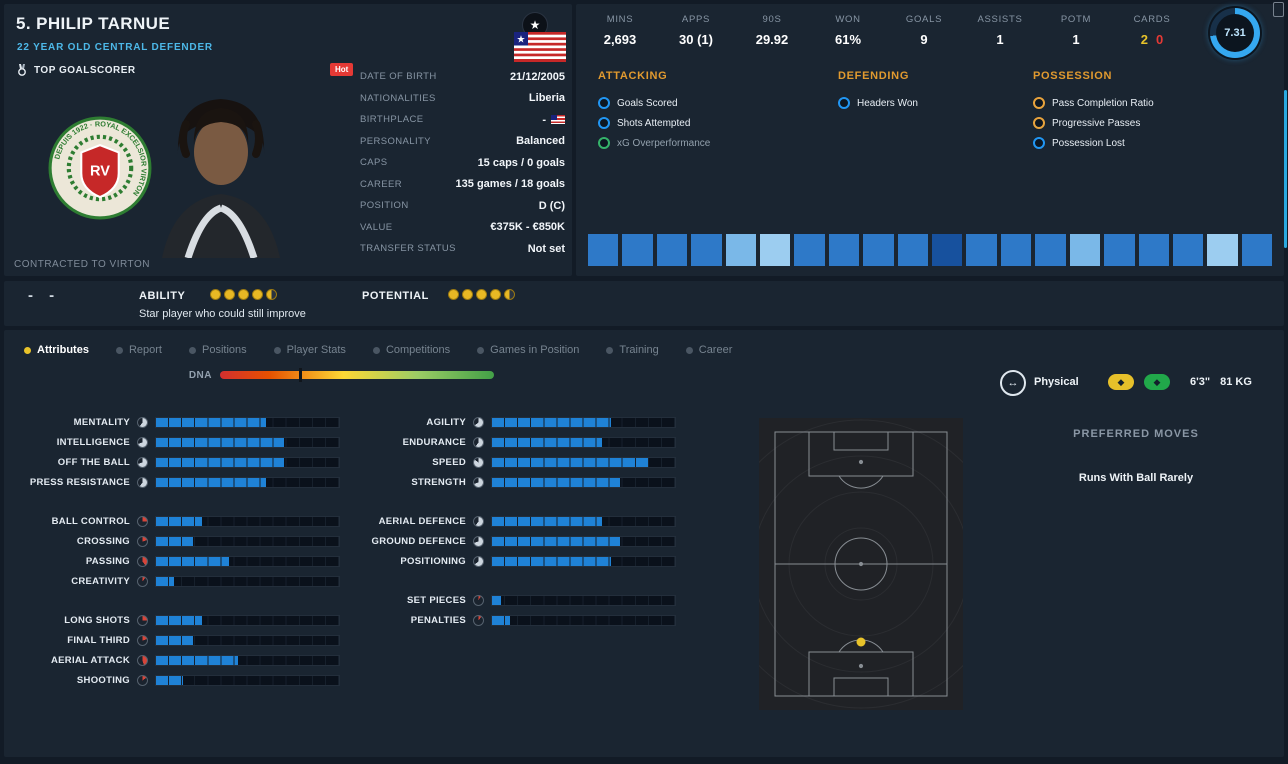  Describe the element at coordinates (1236, 382) in the screenshot. I see `player-weight: 81 KG` at that location.